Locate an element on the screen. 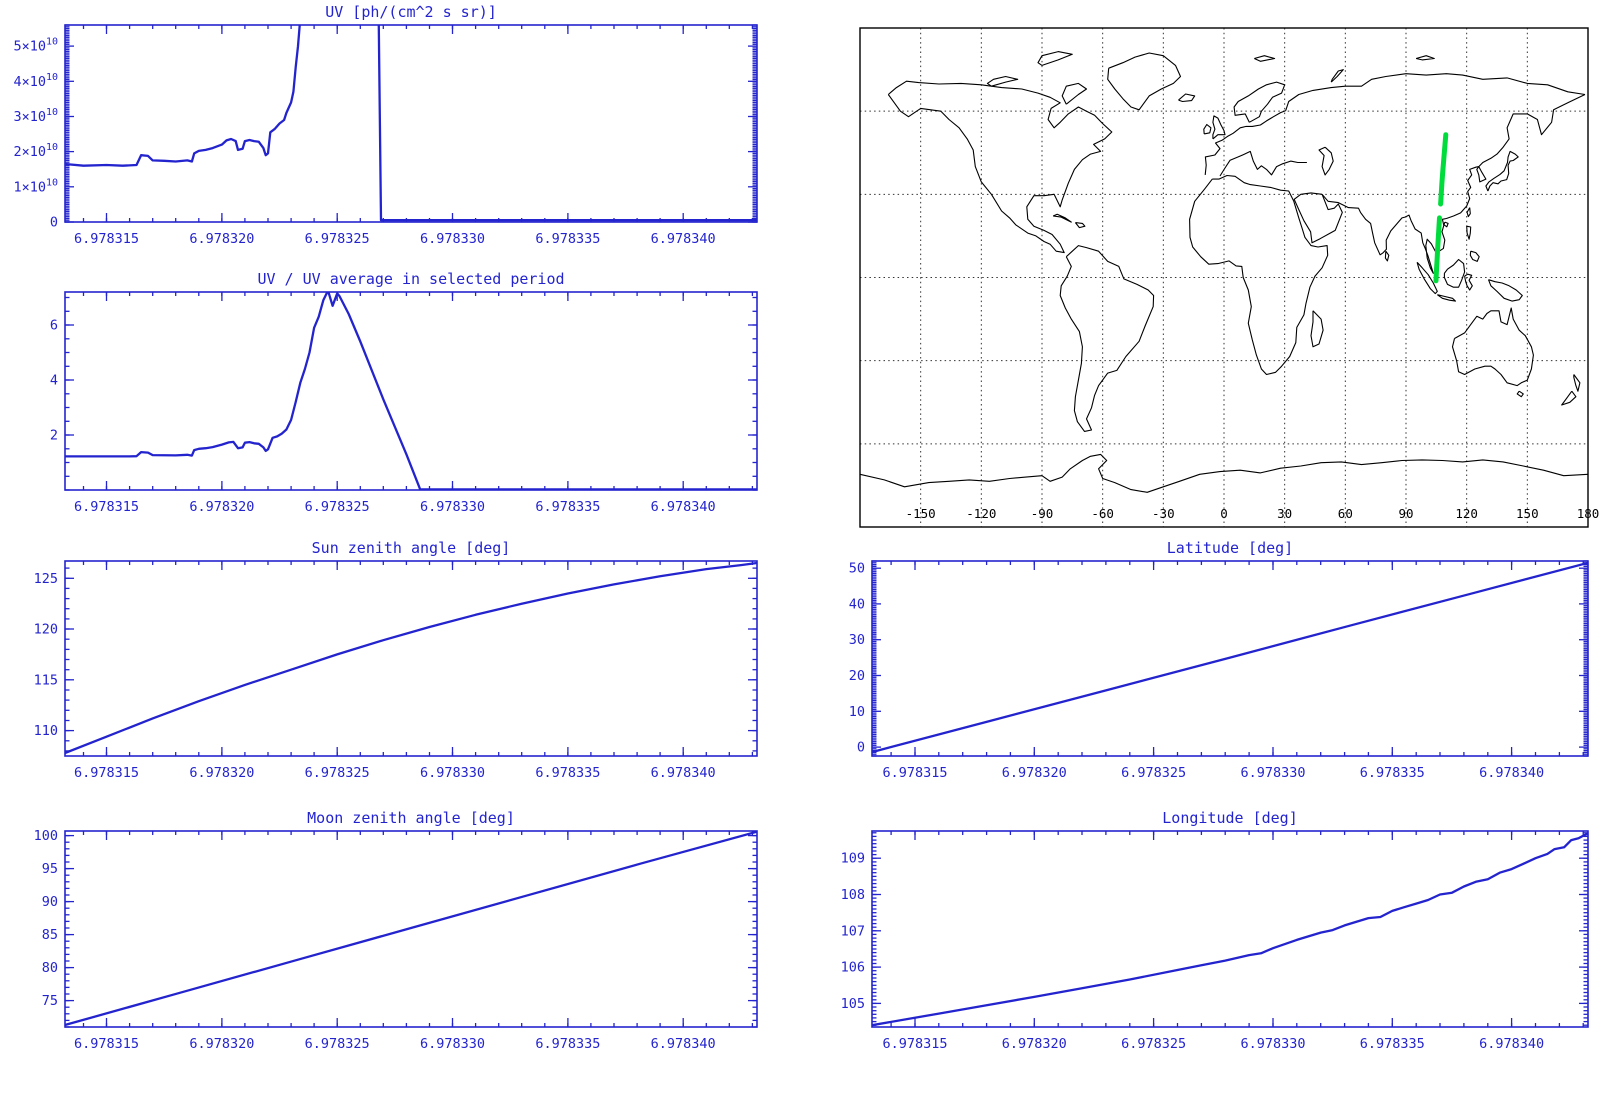 This screenshot has height=1100, width=1600. moon_zenith-x-tick-label: 6.978335 is located at coordinates (567, 1044).